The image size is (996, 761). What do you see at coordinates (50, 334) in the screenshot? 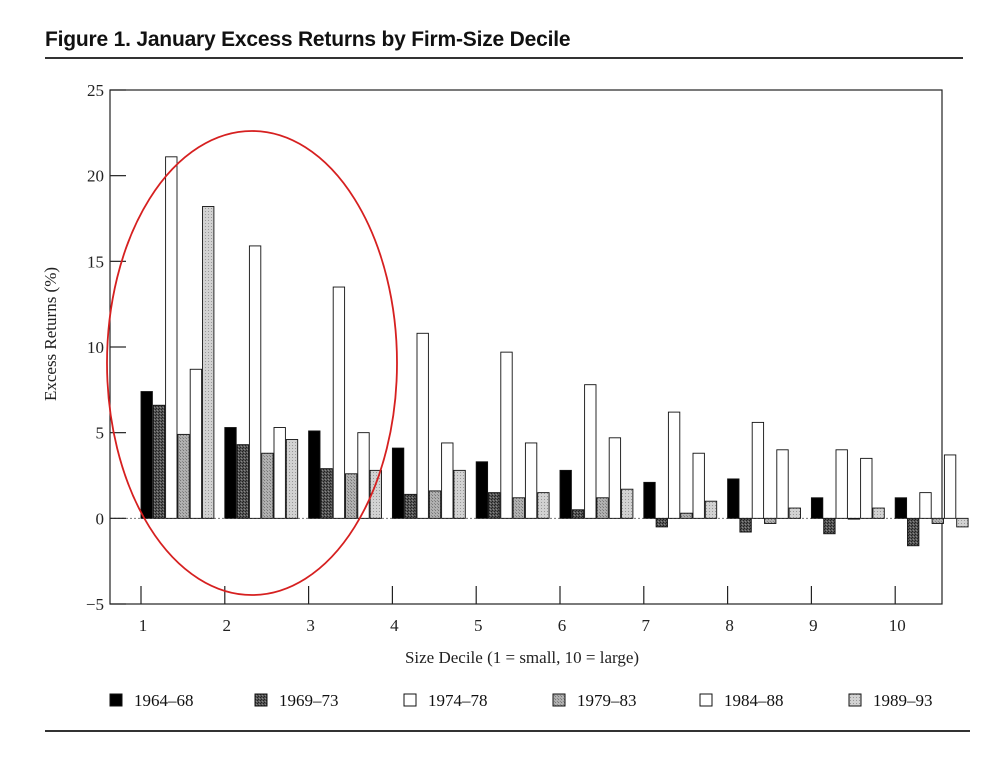
I see `y-axis-label: Excess Returns (%)` at bounding box center [50, 334].